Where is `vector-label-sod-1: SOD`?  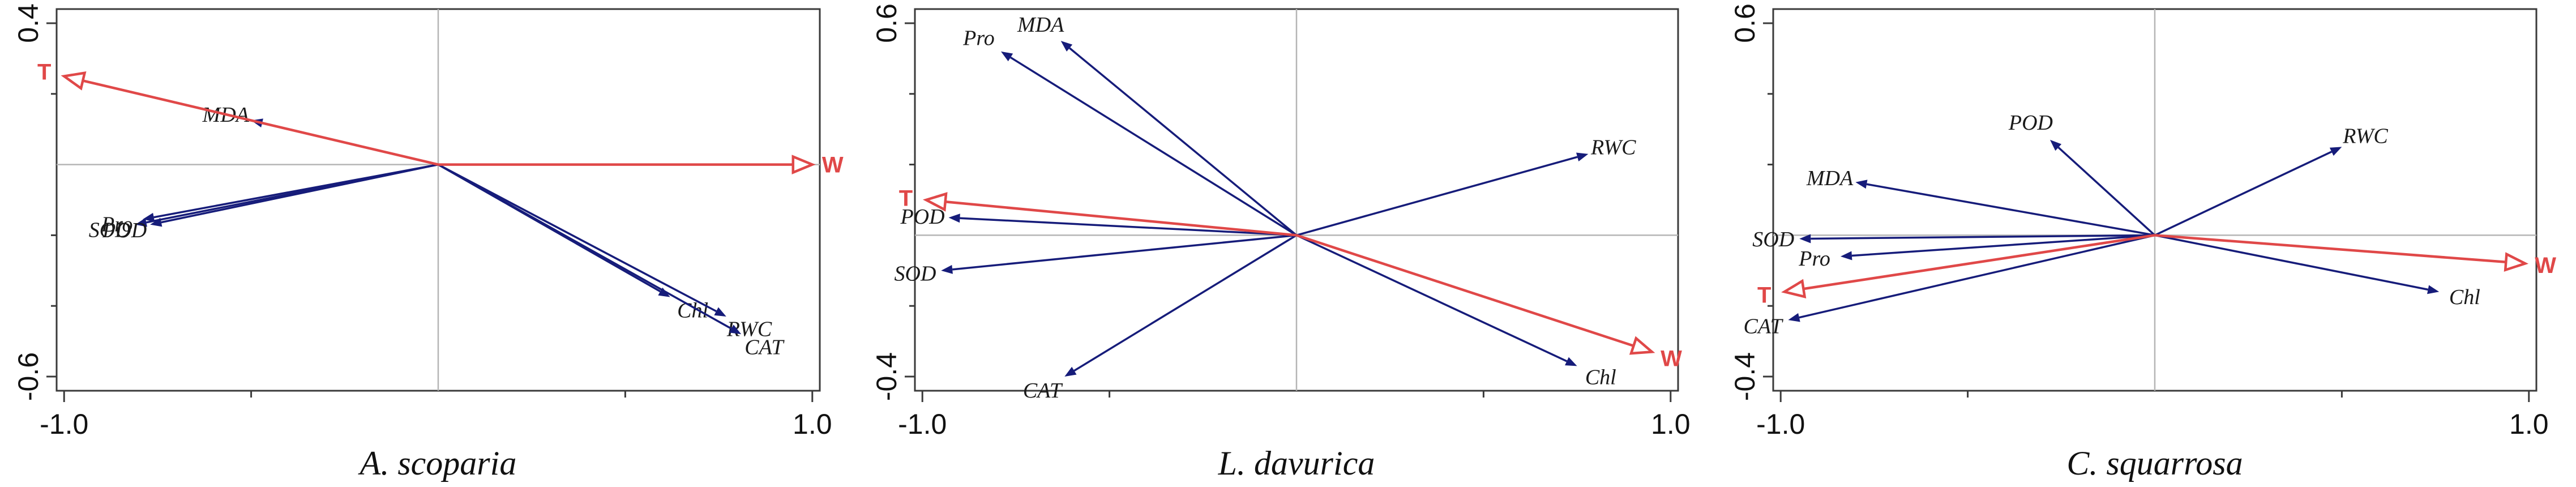 vector-label-sod-1: SOD is located at coordinates (110, 231).